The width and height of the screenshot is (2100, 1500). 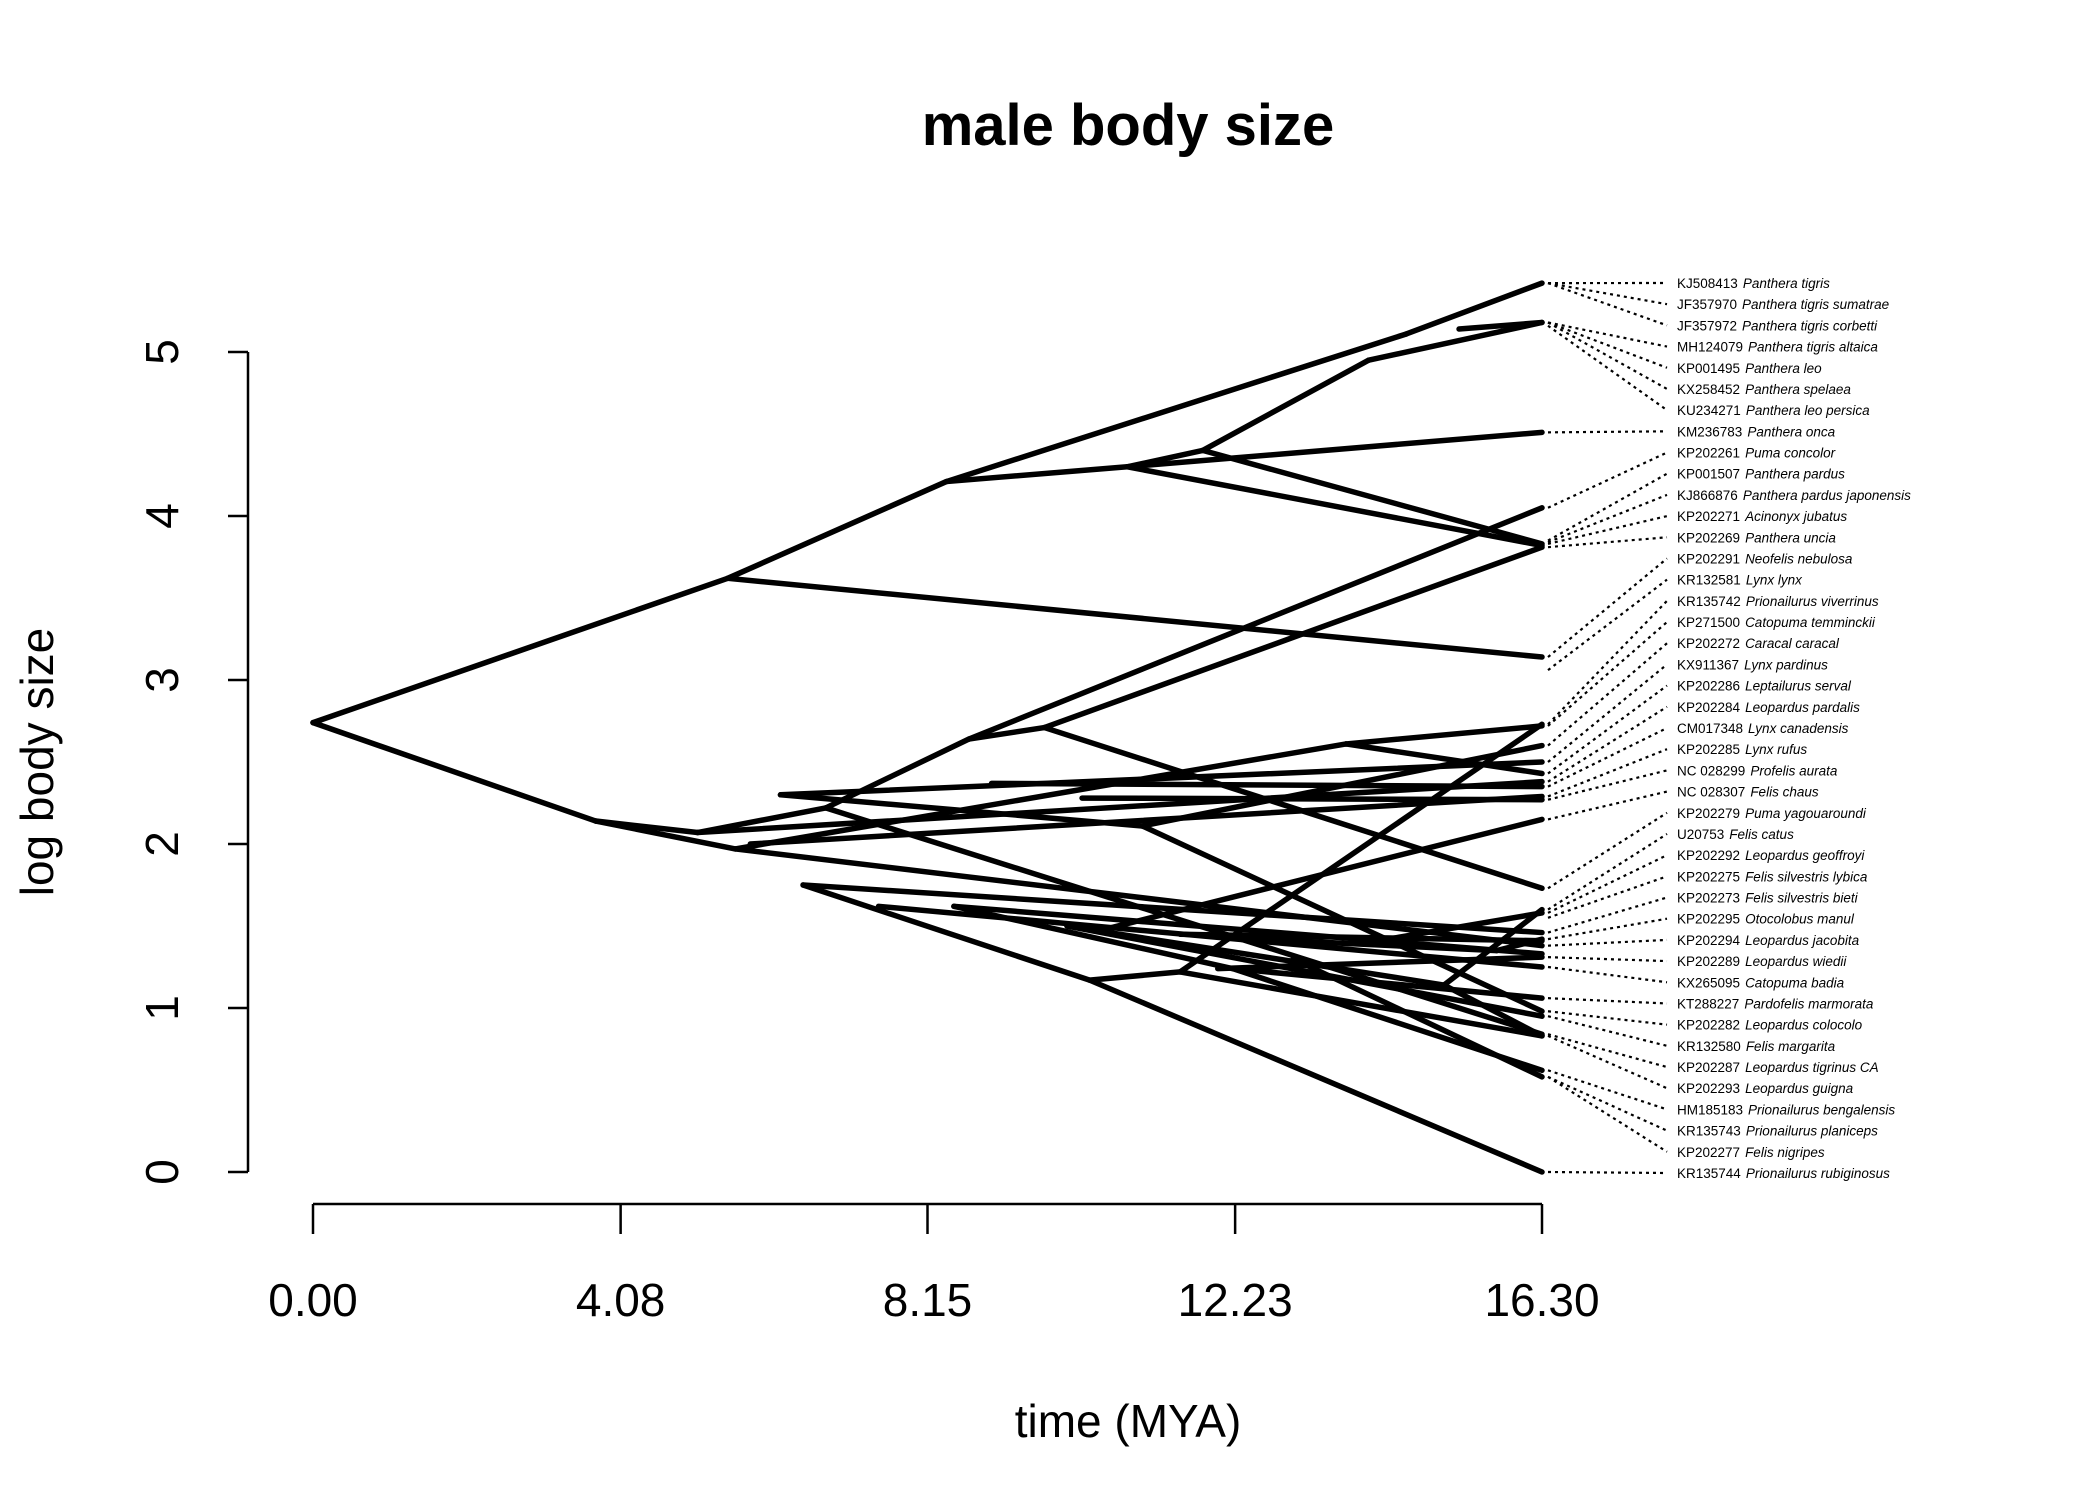 I want to click on chart-title: male body size, so click(x=1128, y=125).